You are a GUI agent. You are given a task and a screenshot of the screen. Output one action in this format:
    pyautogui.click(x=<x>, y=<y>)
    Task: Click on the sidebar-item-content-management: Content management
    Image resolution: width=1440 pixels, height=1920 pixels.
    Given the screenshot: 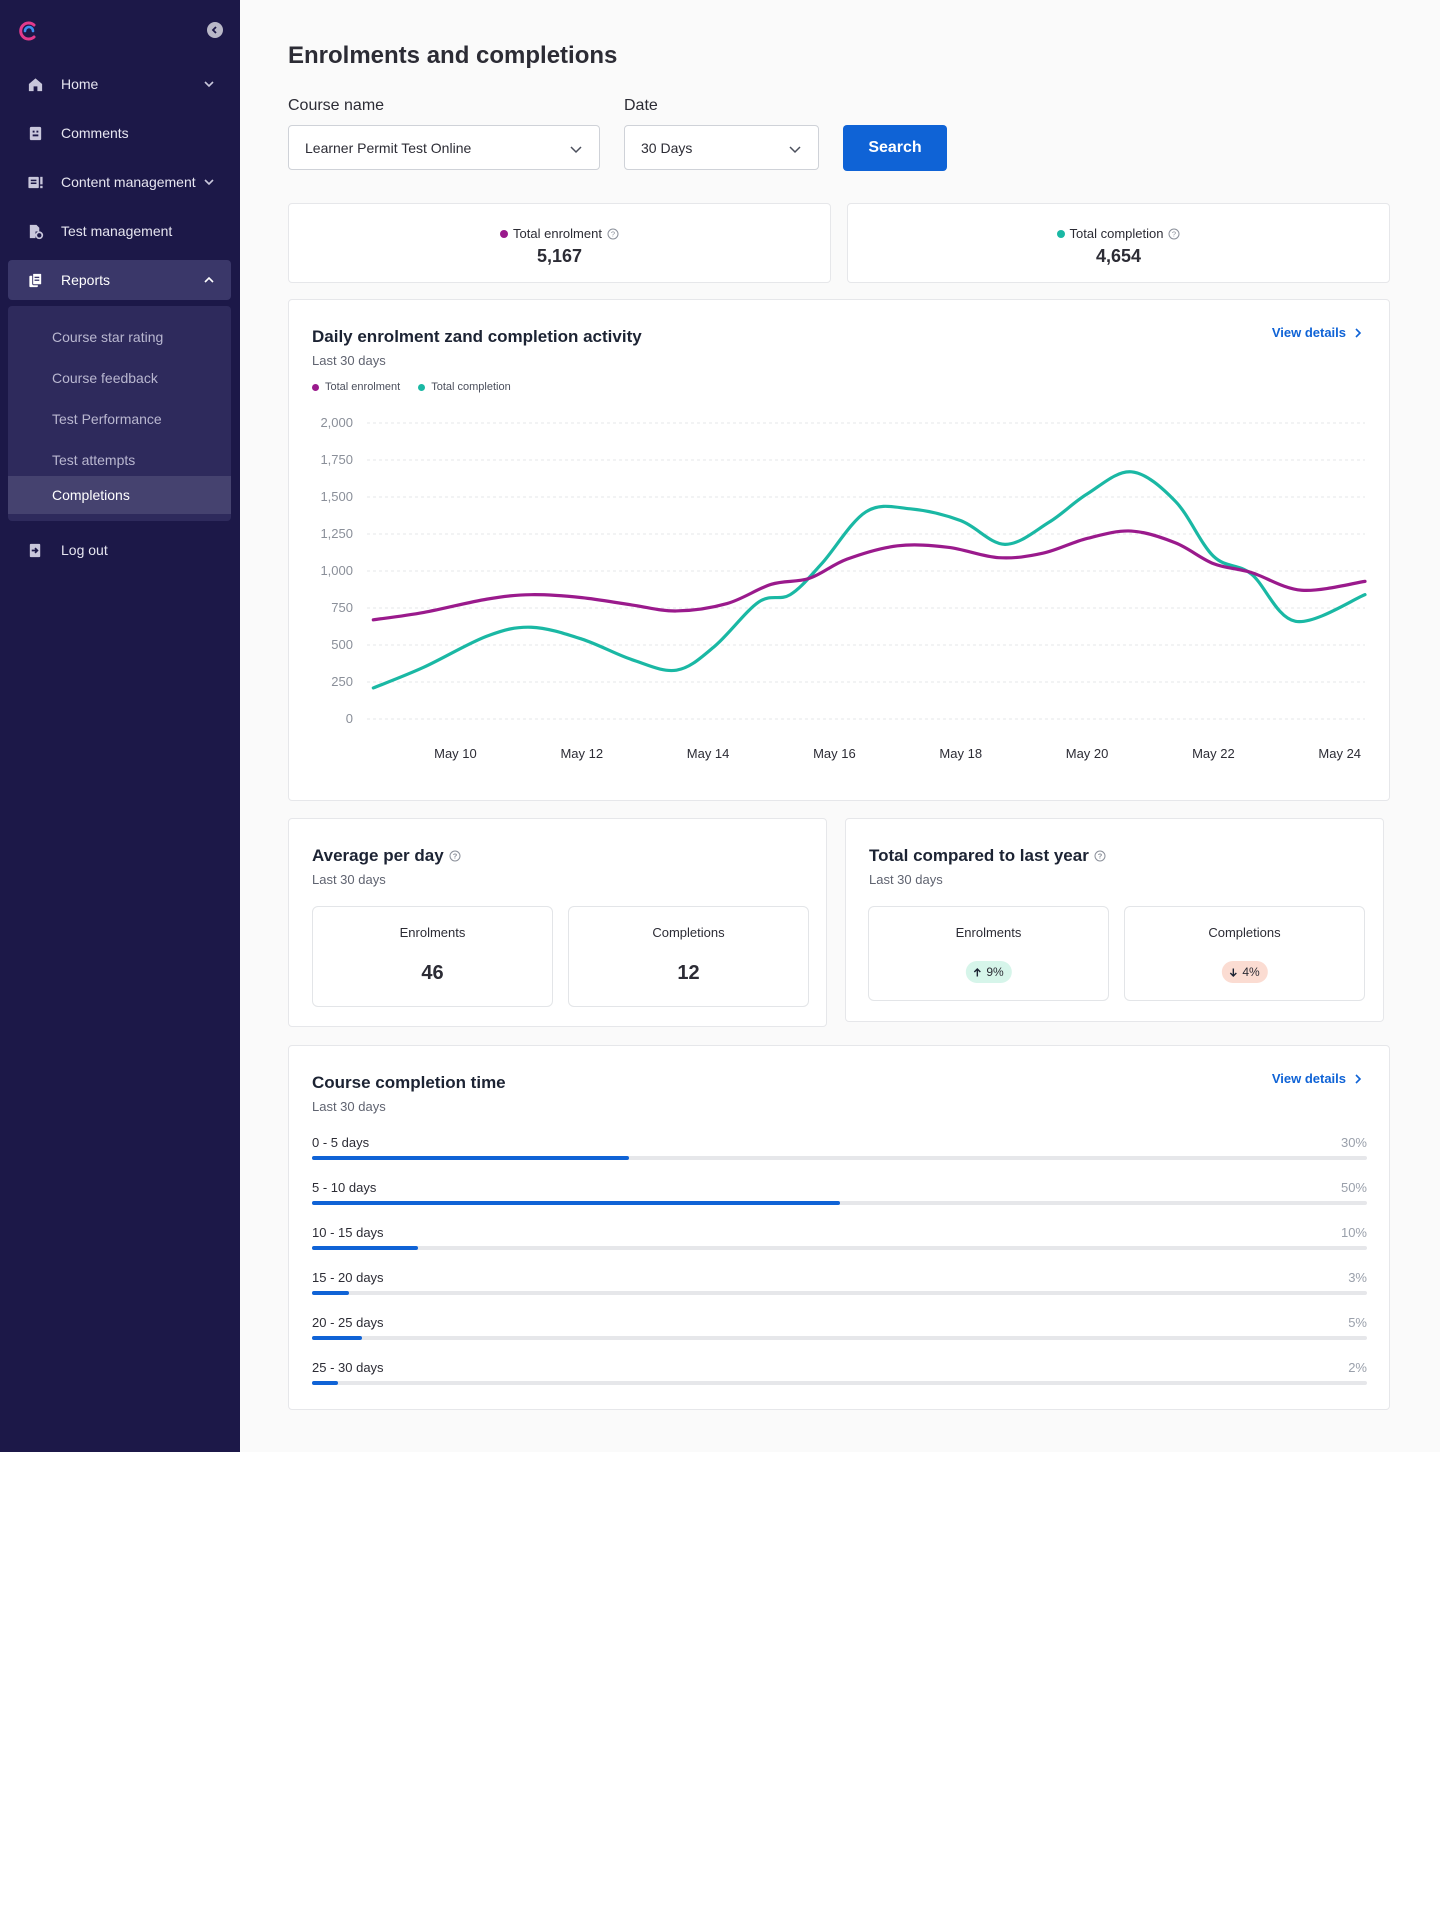 What is the action you would take?
    pyautogui.click(x=119, y=182)
    